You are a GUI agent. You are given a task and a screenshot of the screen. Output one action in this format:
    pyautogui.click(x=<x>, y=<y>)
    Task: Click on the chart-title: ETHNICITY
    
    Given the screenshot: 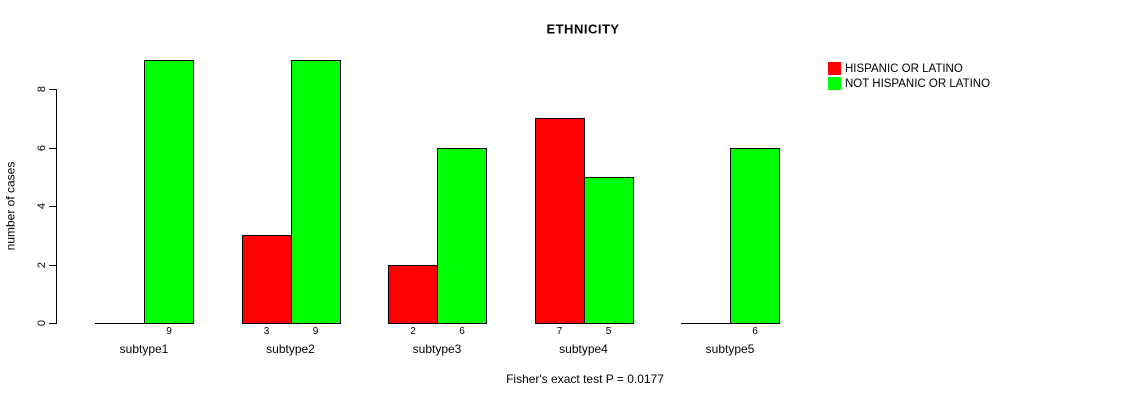 What is the action you would take?
    pyautogui.click(x=583, y=29)
    